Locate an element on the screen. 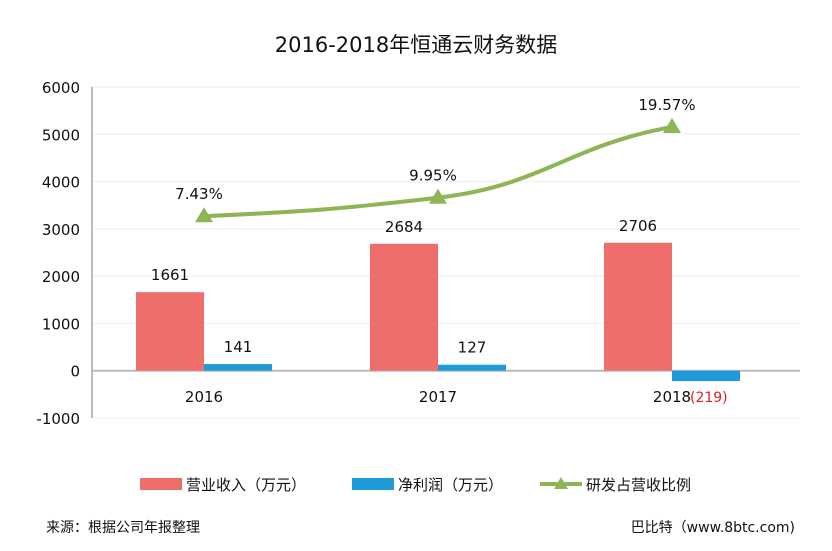 The image size is (832, 551). line-data-label: 7.43% is located at coordinates (199, 194).